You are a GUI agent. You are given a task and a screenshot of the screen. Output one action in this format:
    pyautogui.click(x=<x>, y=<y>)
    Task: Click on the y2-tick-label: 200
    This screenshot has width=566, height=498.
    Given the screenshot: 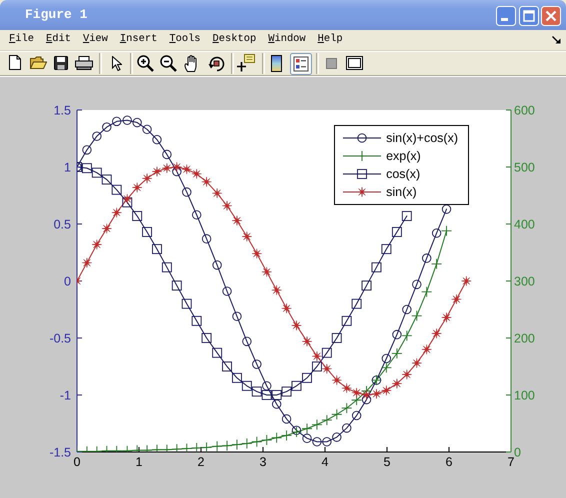 What is the action you would take?
    pyautogui.click(x=524, y=338)
    